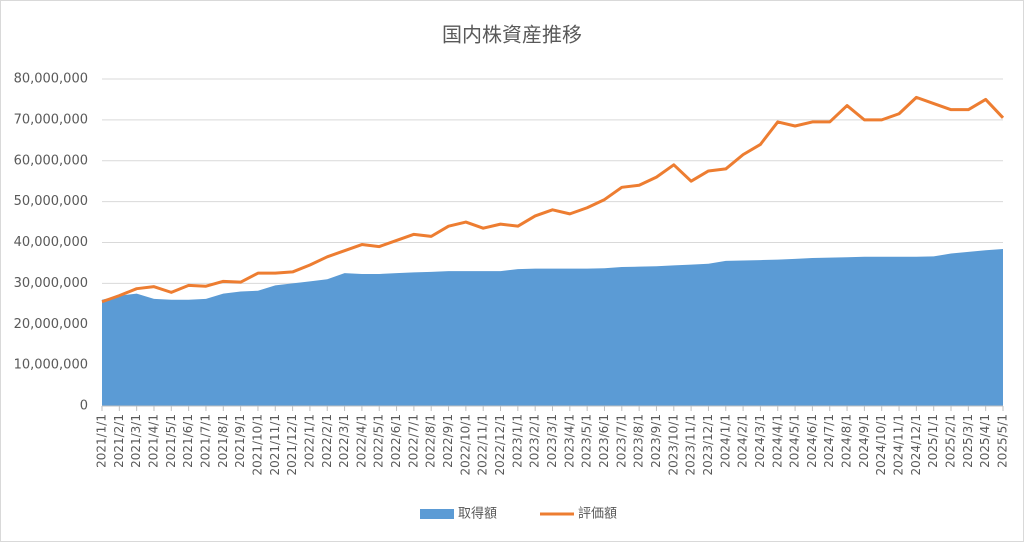  What do you see at coordinates (691, 445) in the screenshot?
I see `x-tick-label: 2023/11/1` at bounding box center [691, 445].